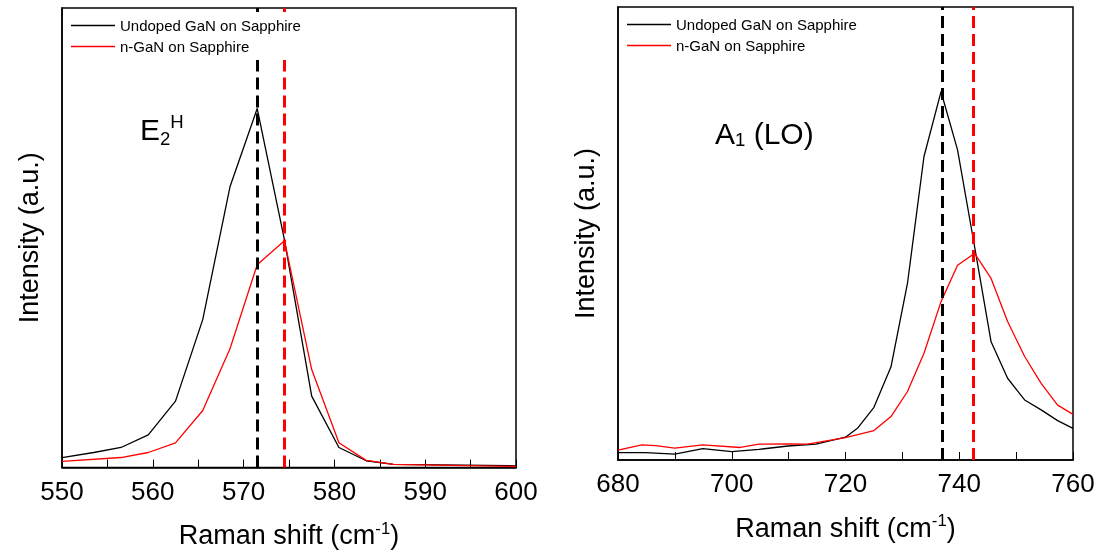  Describe the element at coordinates (1073, 483) in the screenshot. I see `x-tick-label: 760` at that location.